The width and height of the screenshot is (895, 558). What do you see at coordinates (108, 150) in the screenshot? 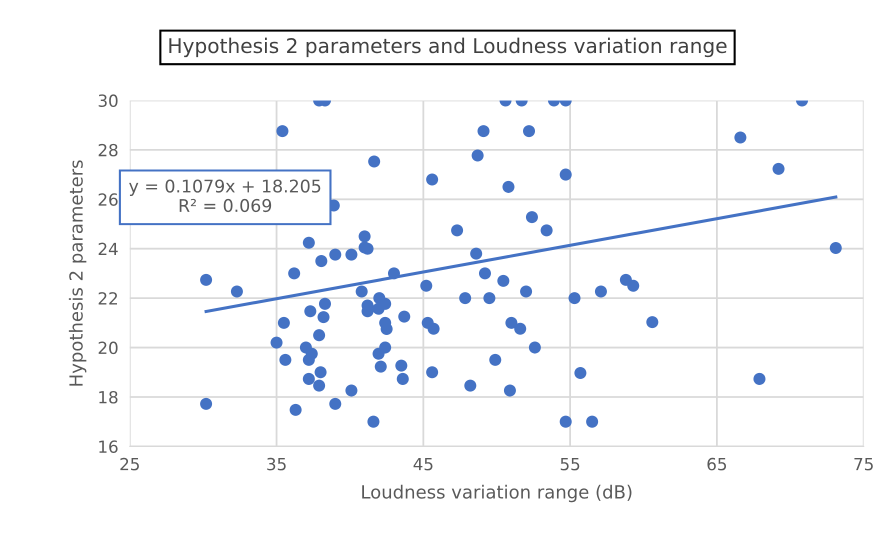
I see `y-tick-label: 28` at bounding box center [108, 150].